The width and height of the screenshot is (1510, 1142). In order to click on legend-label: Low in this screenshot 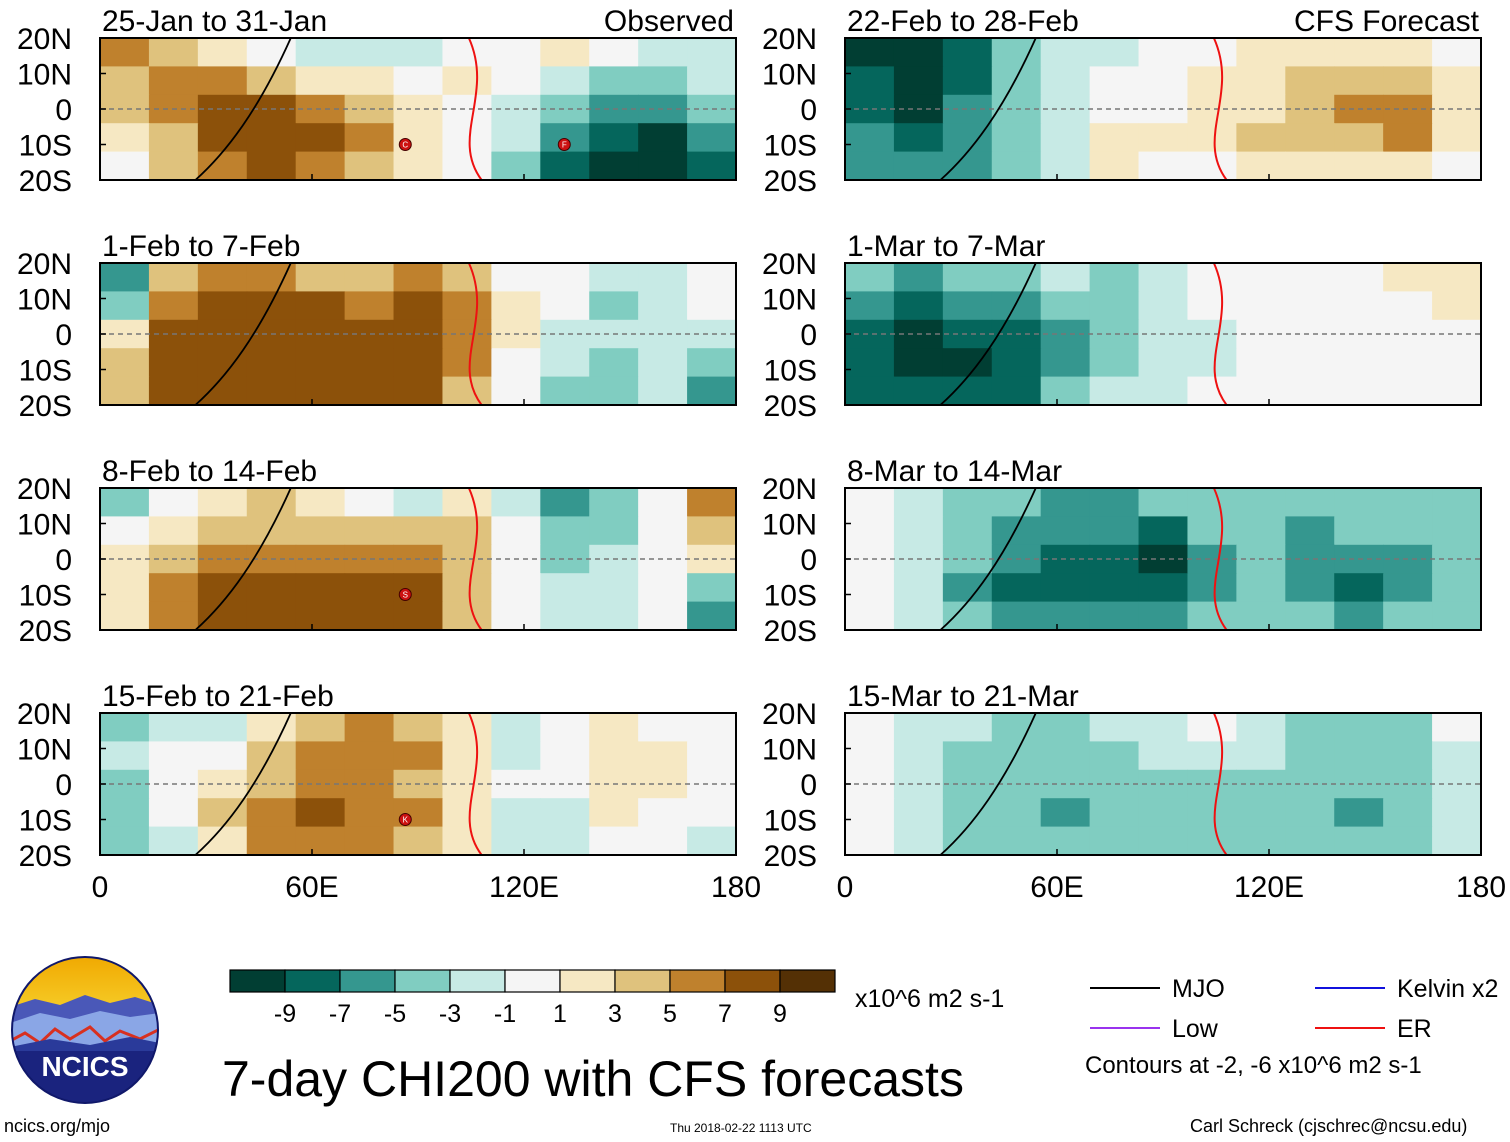, I will do `click(1195, 1029)`.